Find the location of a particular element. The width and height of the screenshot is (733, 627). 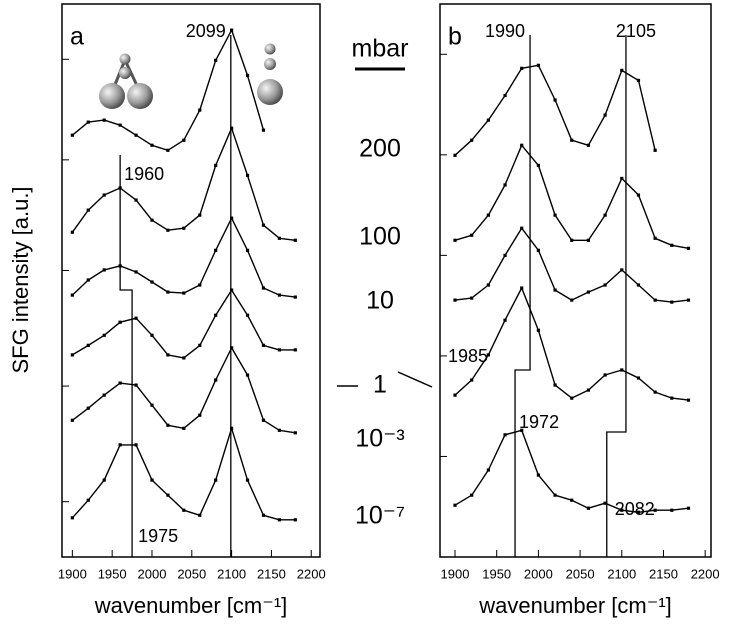

pressure-label: 10⁻⁷ is located at coordinates (380, 516).